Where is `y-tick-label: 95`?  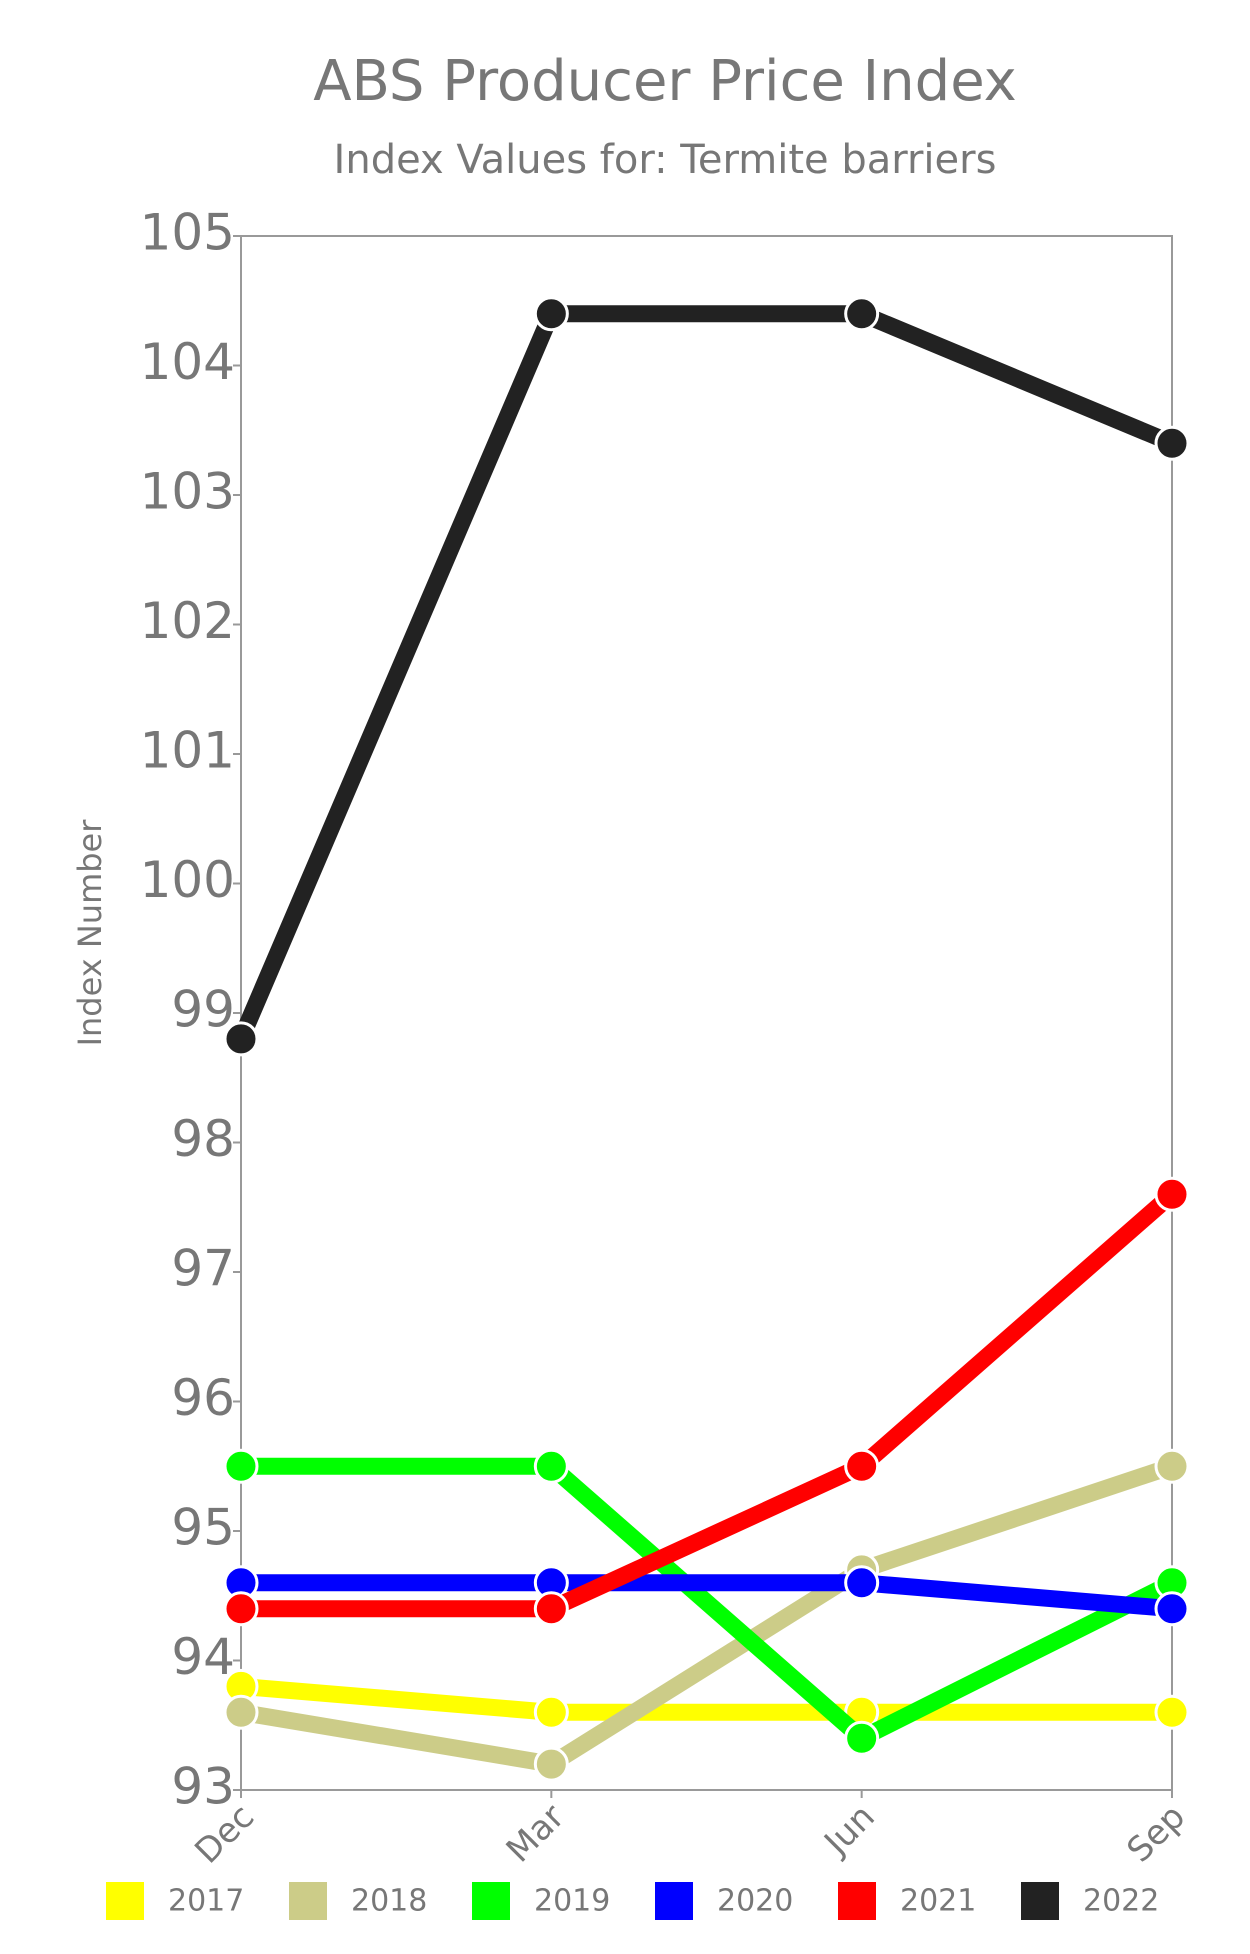 y-tick-label: 95 is located at coordinates (203, 1528).